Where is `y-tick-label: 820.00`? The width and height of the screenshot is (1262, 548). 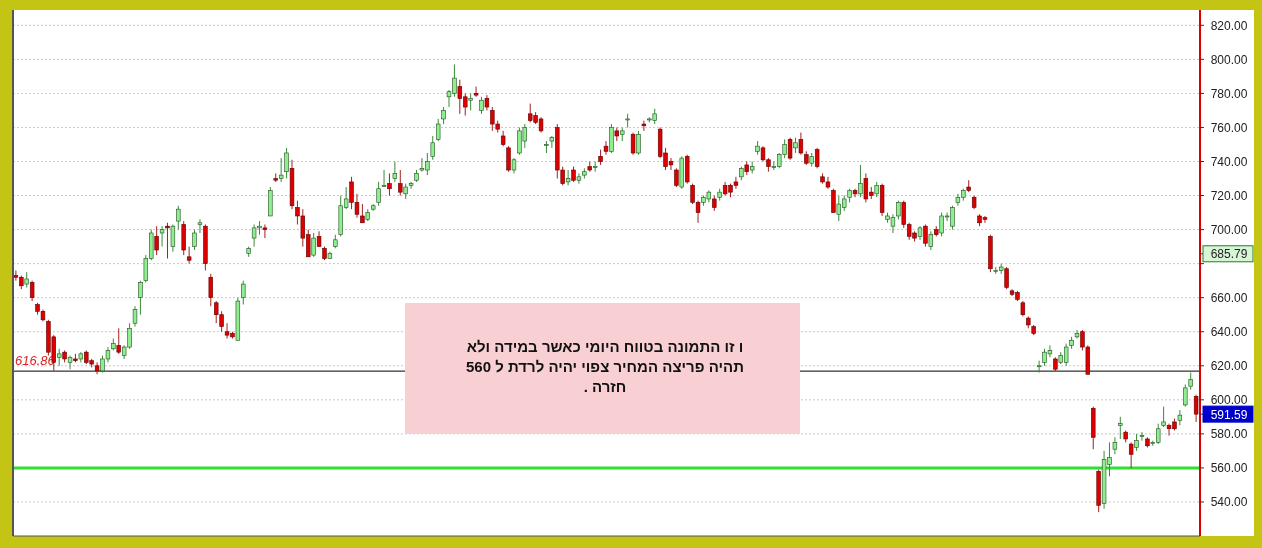
y-tick-label: 820.00 is located at coordinates (1229, 25).